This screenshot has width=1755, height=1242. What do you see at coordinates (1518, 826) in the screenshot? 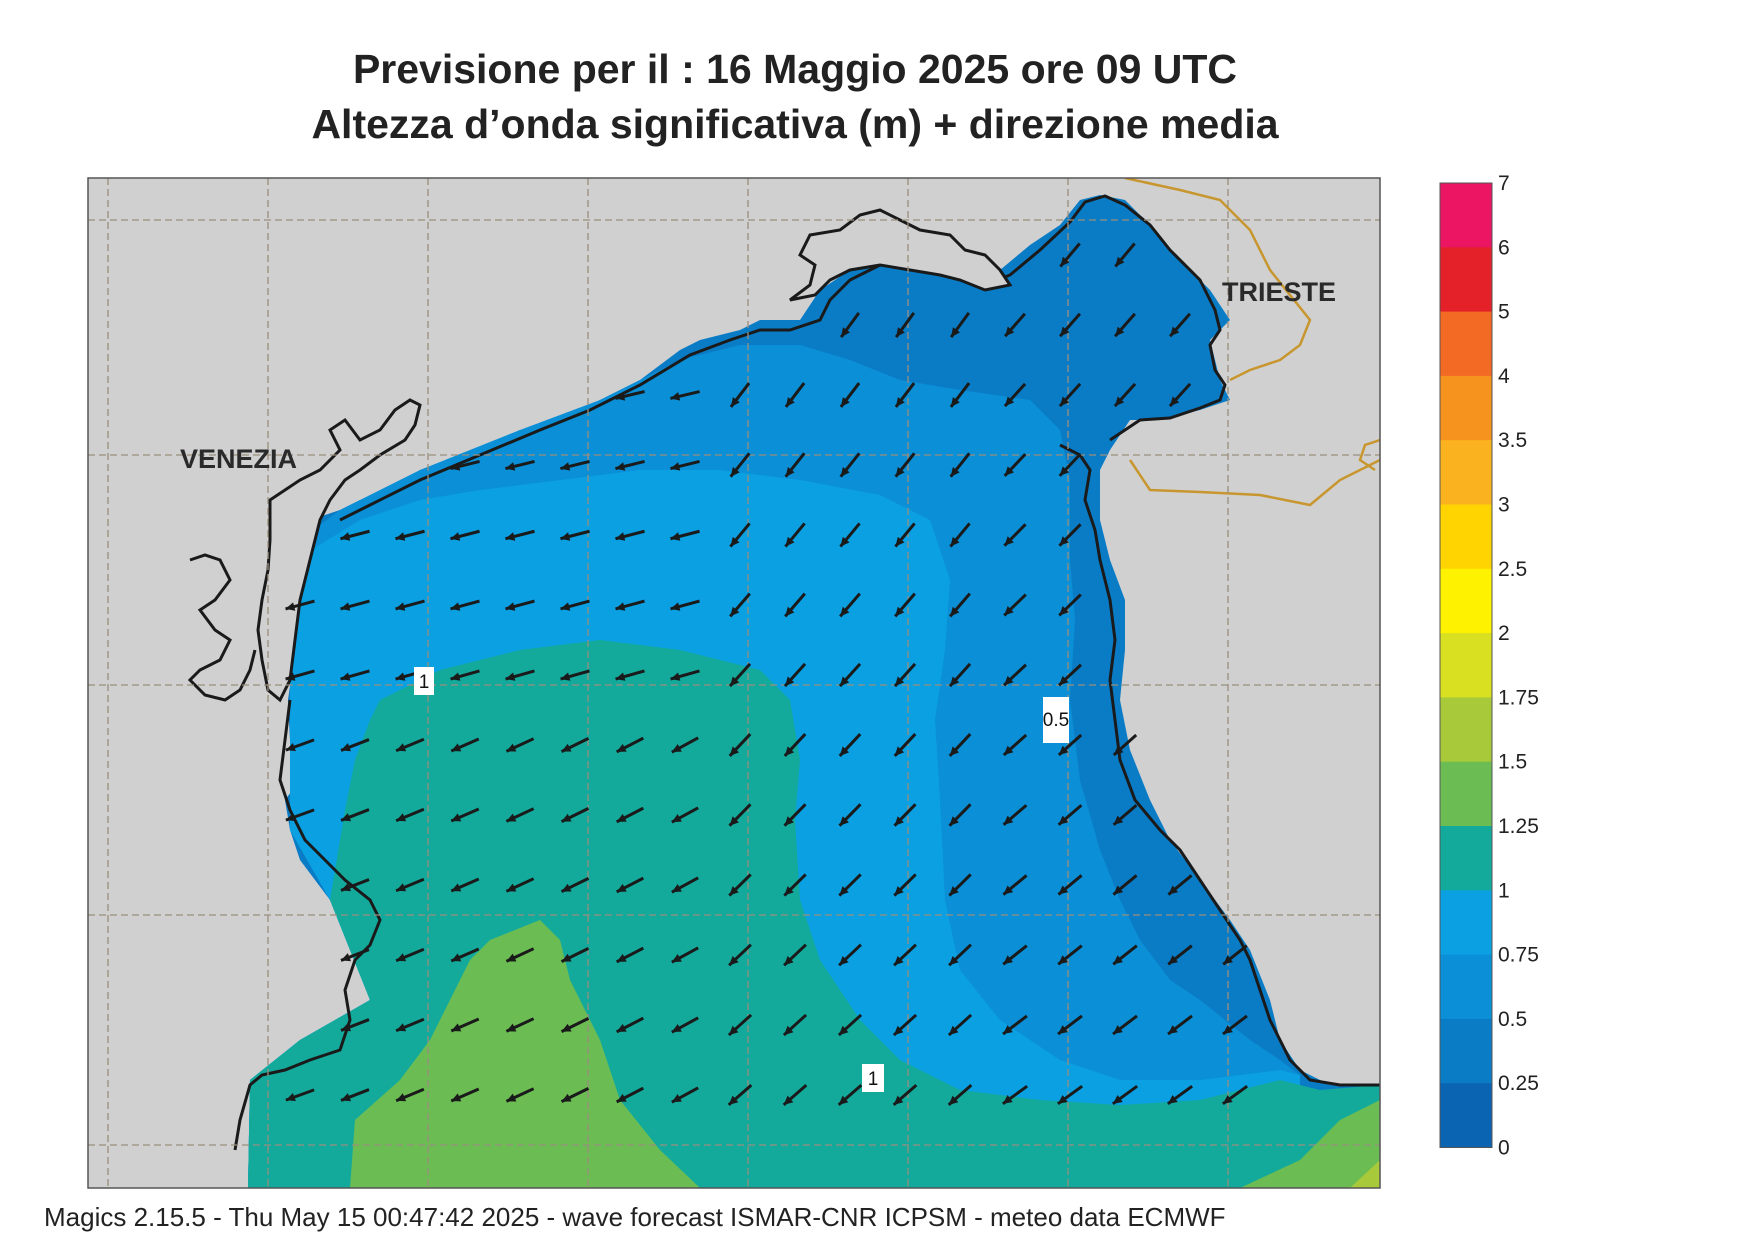
I see `colorbar-tick-label: 1.25` at bounding box center [1518, 826].